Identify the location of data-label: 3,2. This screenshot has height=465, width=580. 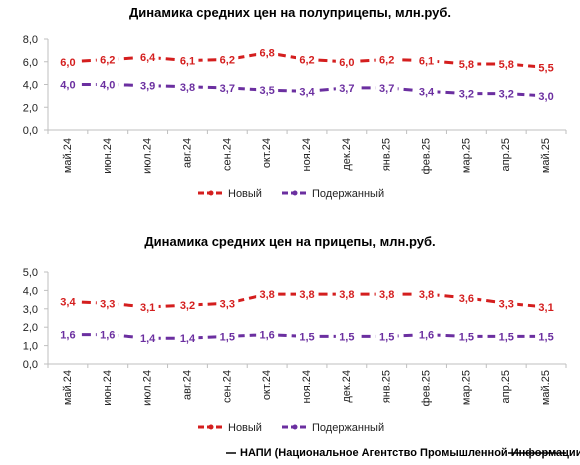
(506, 95).